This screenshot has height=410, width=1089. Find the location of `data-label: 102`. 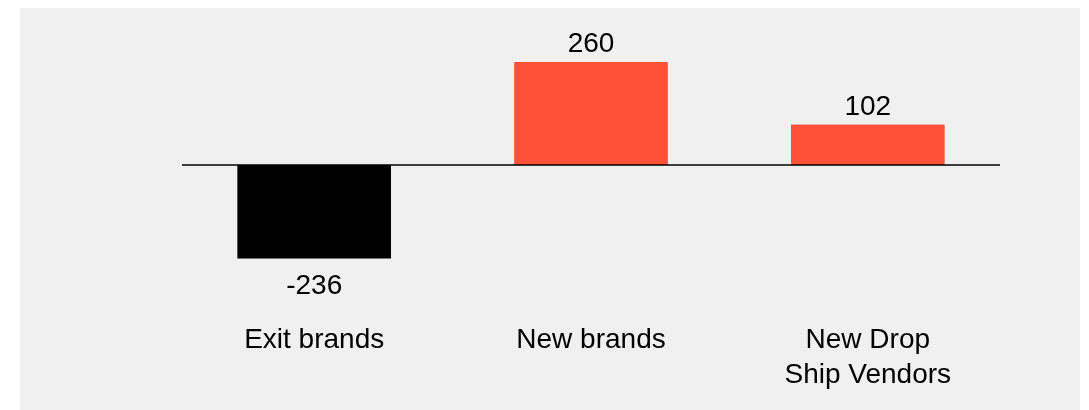

data-label: 102 is located at coordinates (868, 105).